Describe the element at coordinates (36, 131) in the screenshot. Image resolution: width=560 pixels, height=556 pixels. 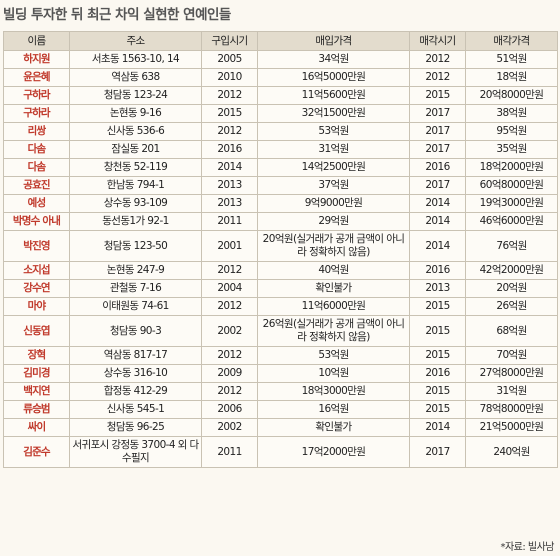
I see `cell-name: 리쌍` at that location.